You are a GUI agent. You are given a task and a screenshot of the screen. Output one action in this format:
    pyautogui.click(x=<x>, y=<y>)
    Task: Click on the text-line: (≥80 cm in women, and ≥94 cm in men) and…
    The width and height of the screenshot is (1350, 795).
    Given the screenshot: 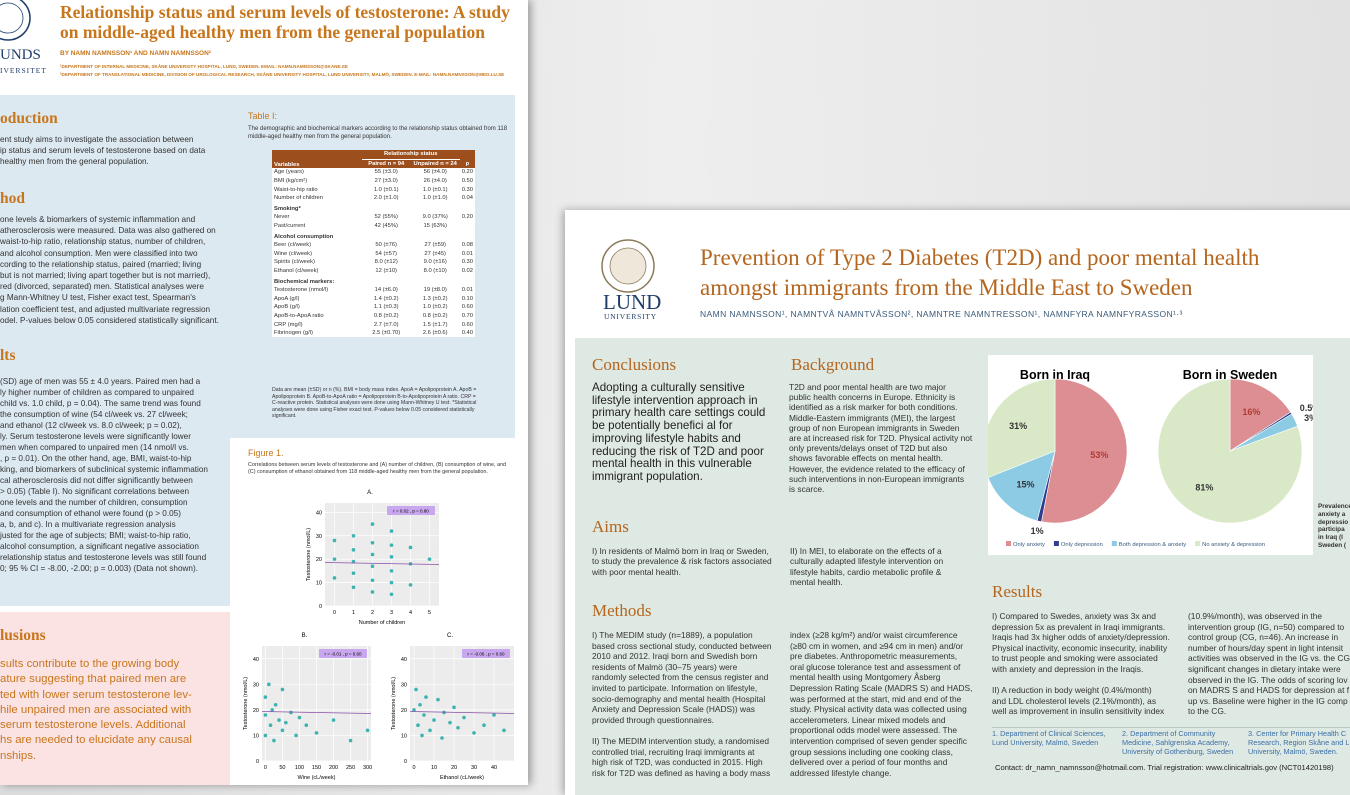 What is the action you would take?
    pyautogui.click(x=877, y=645)
    